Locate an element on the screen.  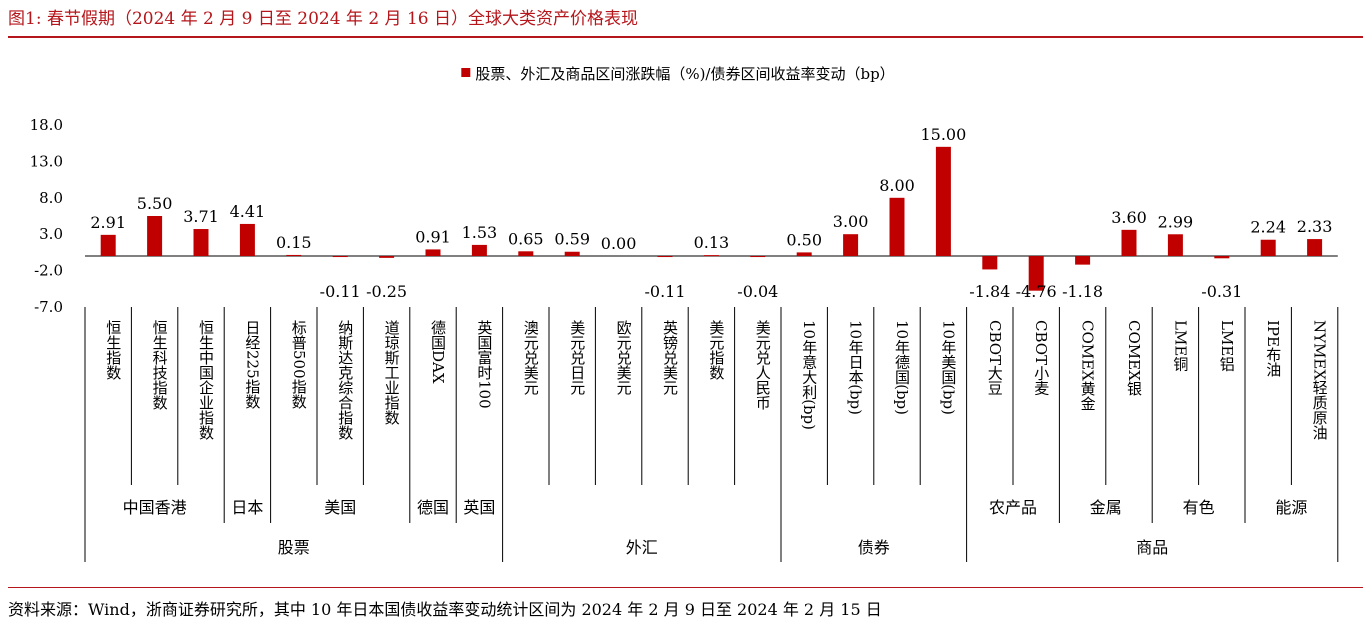
category-label: 欧元兑美元 is located at coordinates (624, 358).